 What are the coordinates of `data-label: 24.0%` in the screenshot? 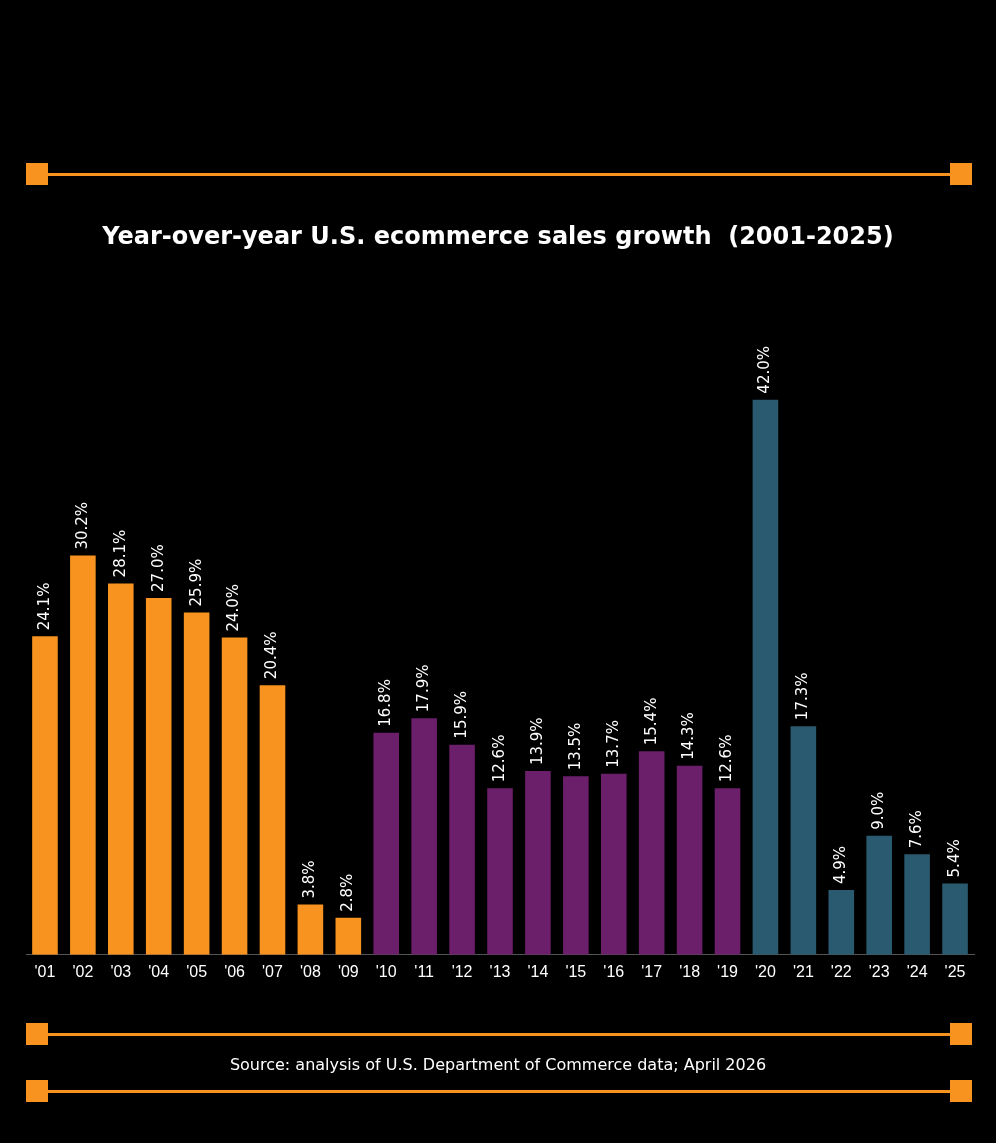 It's located at (233, 607).